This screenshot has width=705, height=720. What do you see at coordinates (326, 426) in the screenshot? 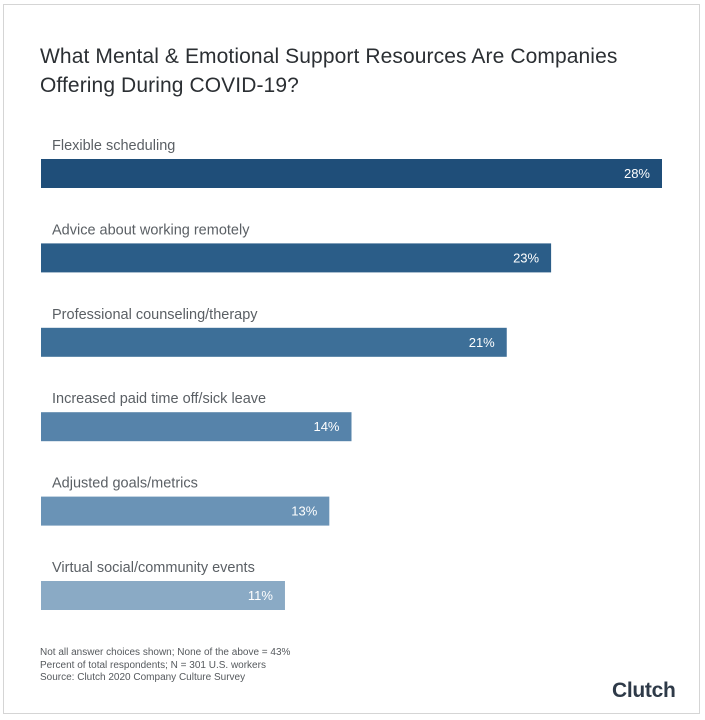
I see `bar-value-label: 14%` at bounding box center [326, 426].